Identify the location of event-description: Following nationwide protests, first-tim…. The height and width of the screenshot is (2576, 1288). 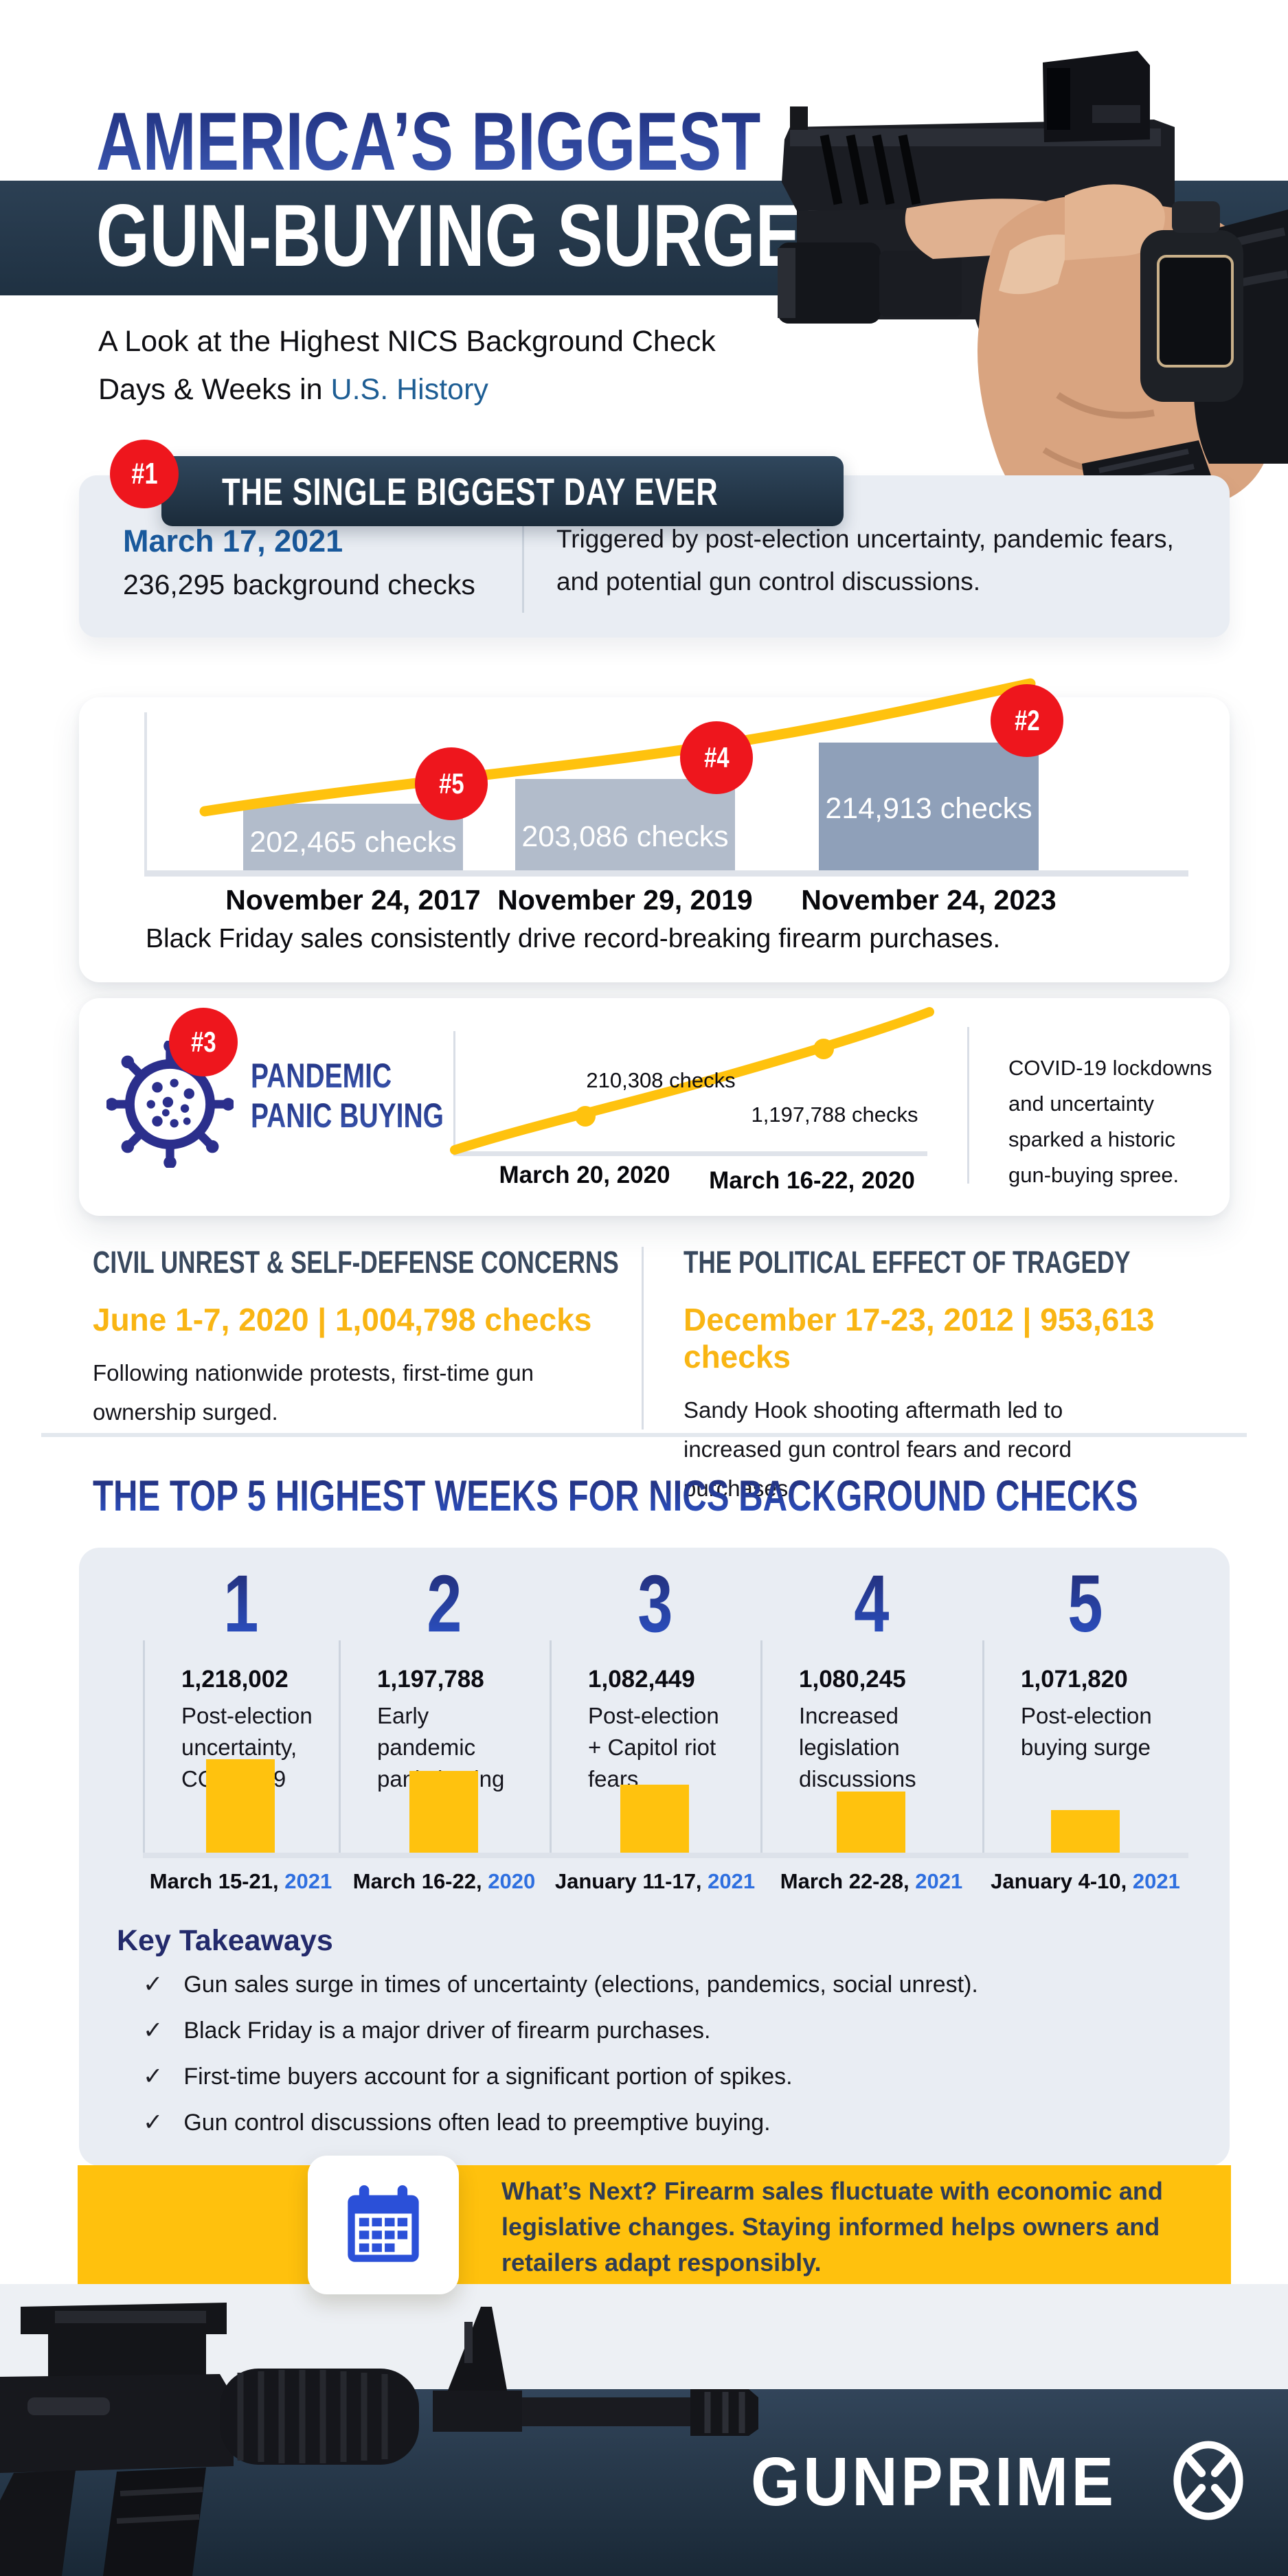
(313, 1392).